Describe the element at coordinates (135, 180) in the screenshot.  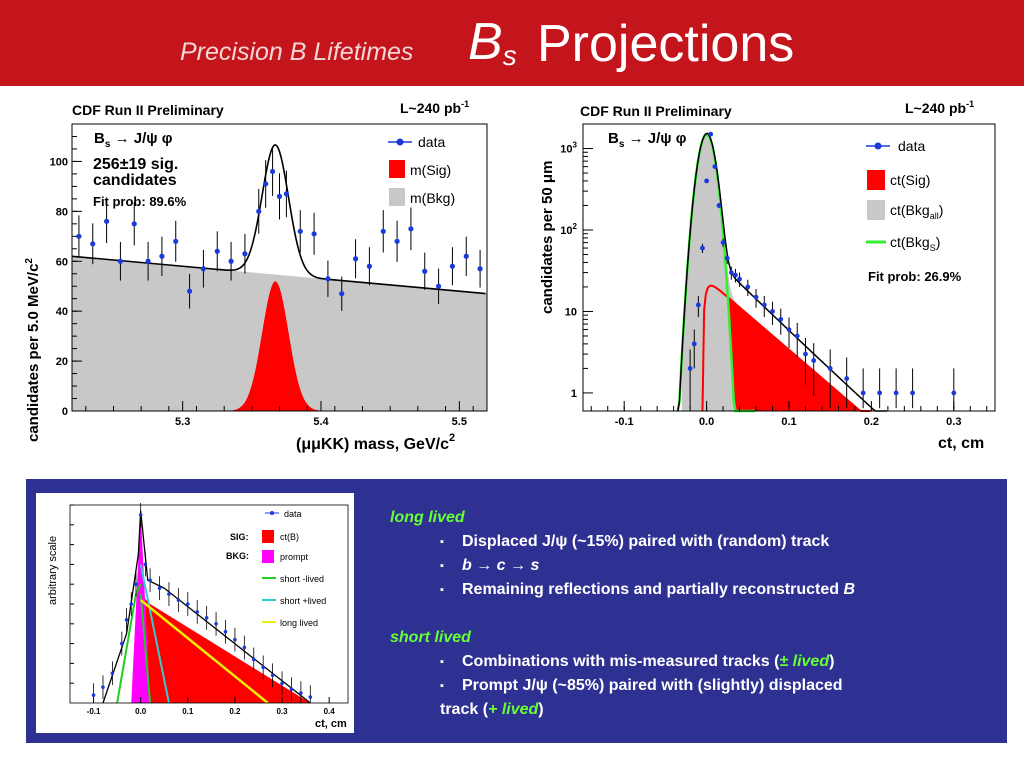
I see `mass-annotation-candidates: candidates` at that location.